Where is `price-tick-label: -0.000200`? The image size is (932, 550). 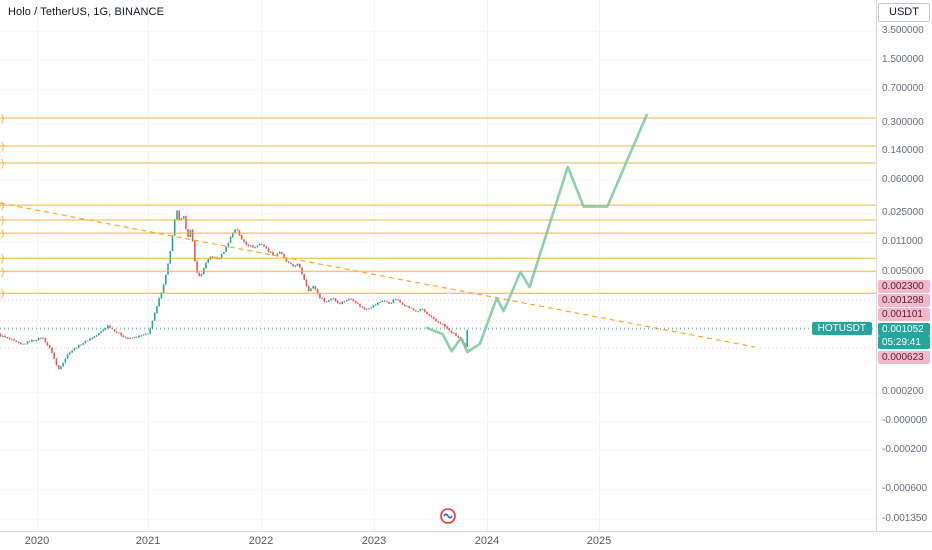 price-tick-label: -0.000200 is located at coordinates (905, 449).